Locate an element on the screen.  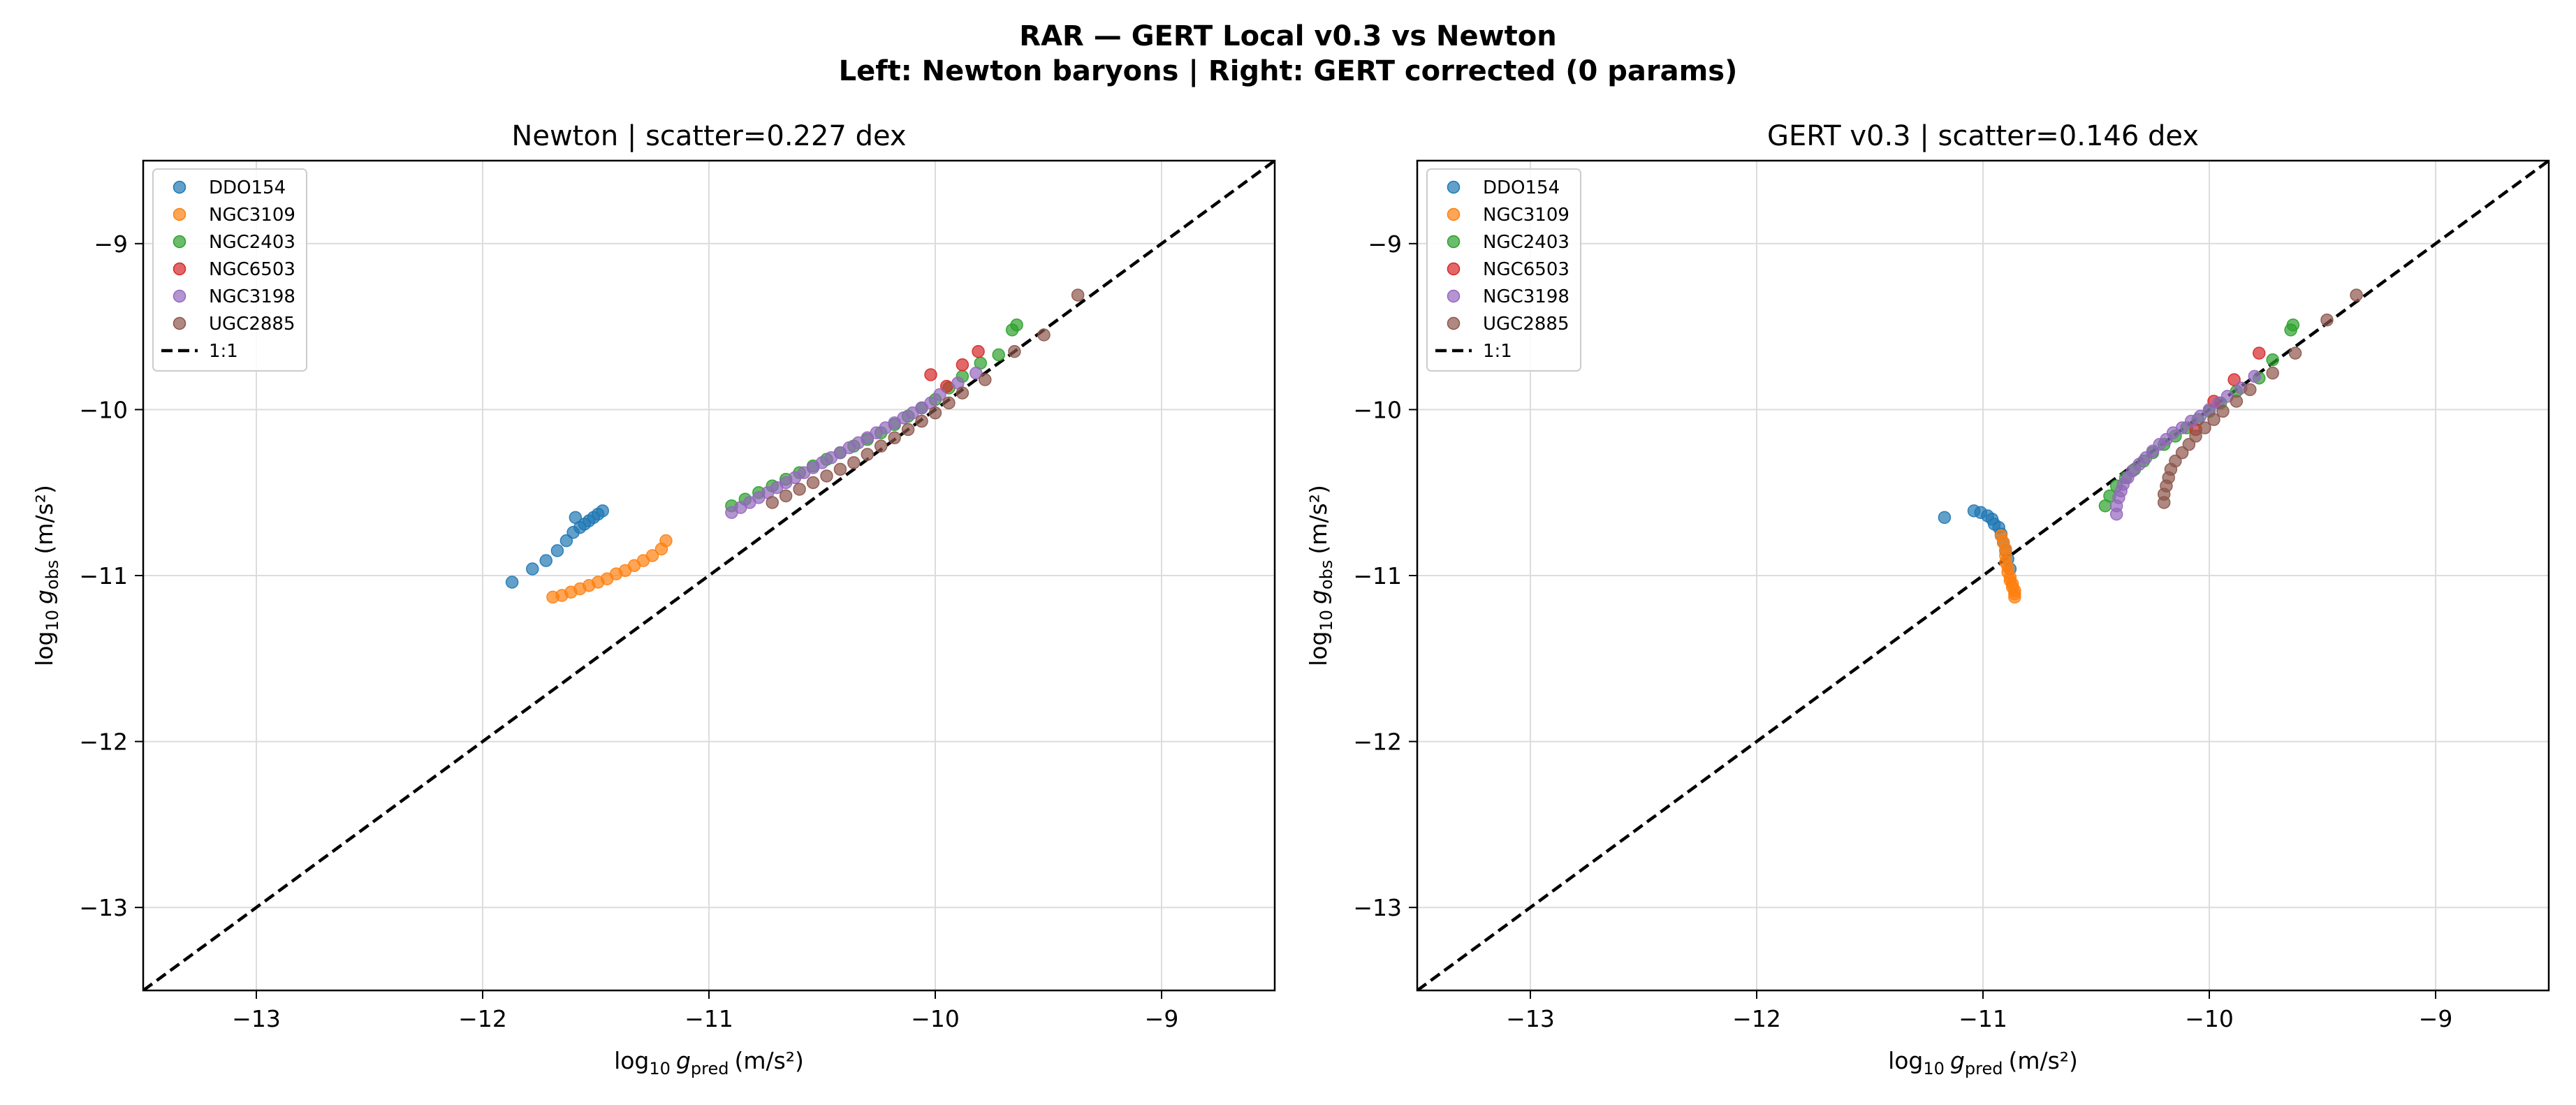
gert-legend-label-NGC3198: NGC3198 is located at coordinates (1526, 296).